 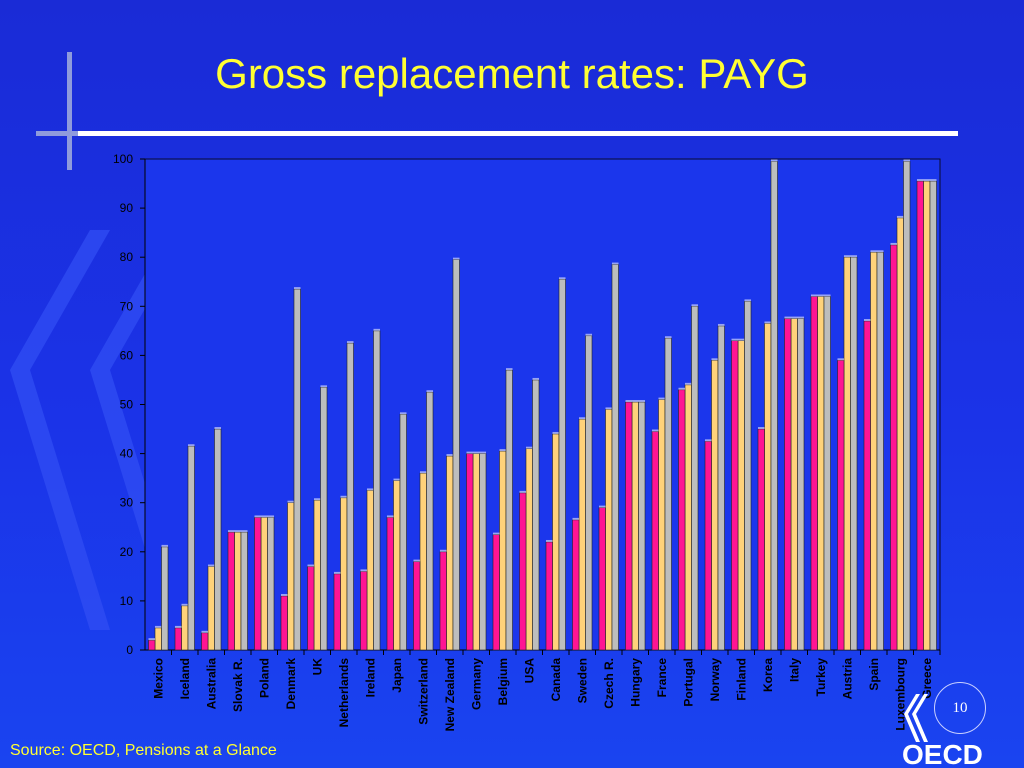 What do you see at coordinates (688, 682) in the screenshot?
I see `x-tick-label: Portugal` at bounding box center [688, 682].